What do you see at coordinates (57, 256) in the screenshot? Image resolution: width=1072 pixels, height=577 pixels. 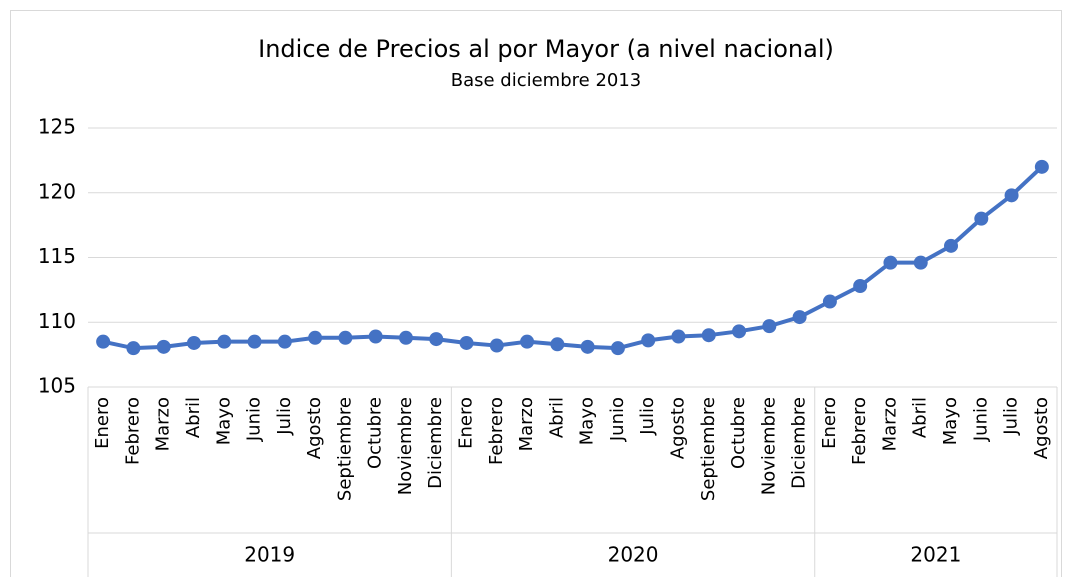 I see `y-tick-label: 115` at bounding box center [57, 256].